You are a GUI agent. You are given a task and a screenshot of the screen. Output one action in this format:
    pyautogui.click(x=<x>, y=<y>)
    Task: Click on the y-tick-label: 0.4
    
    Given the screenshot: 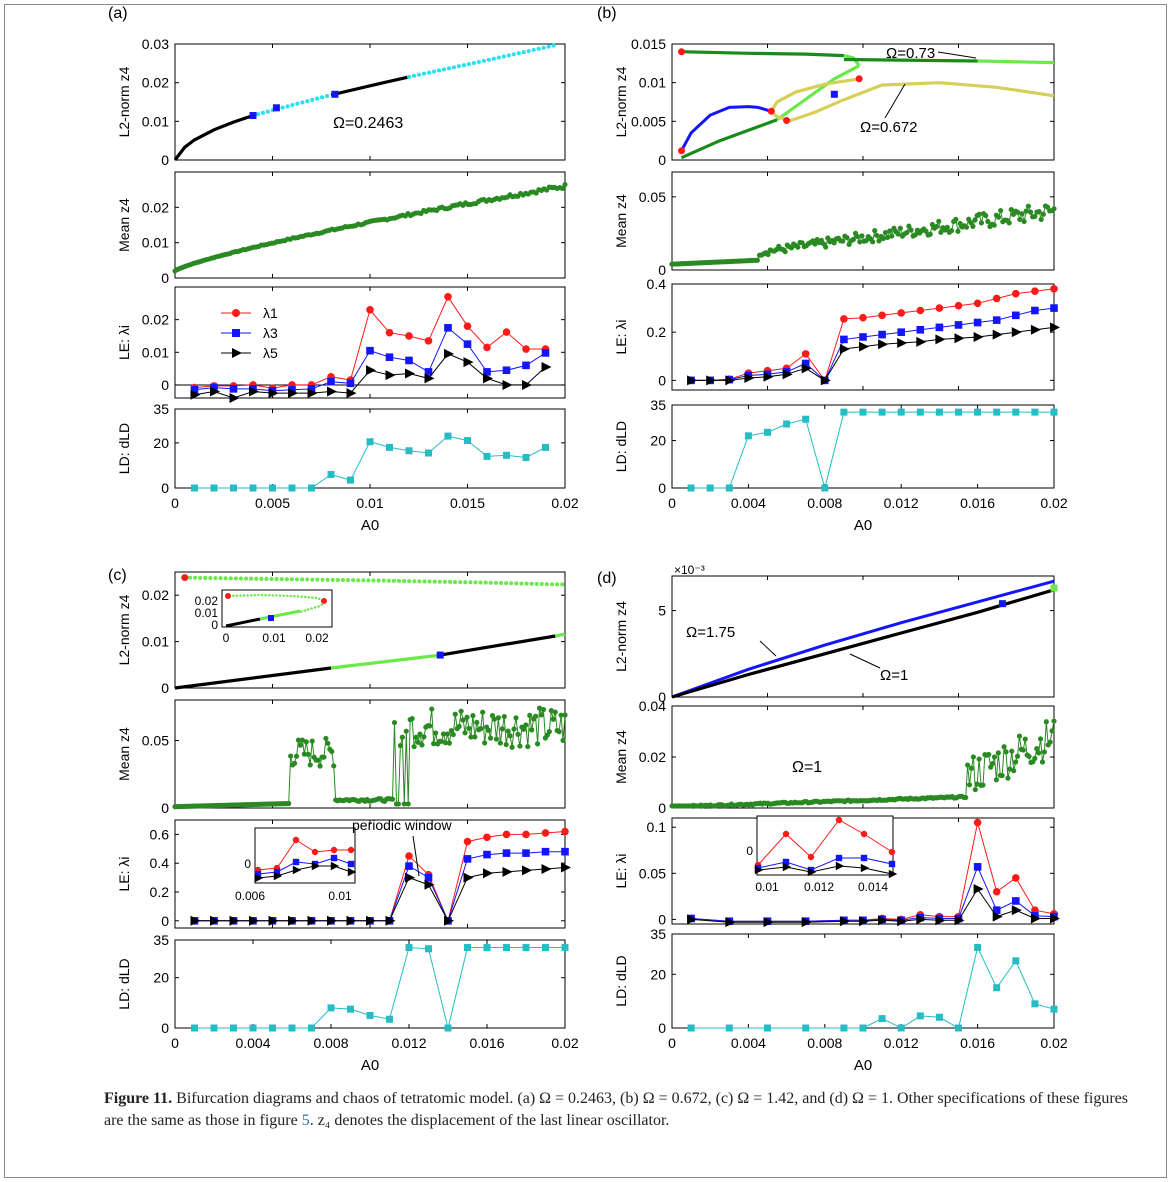 What is the action you would take?
    pyautogui.click(x=160, y=863)
    